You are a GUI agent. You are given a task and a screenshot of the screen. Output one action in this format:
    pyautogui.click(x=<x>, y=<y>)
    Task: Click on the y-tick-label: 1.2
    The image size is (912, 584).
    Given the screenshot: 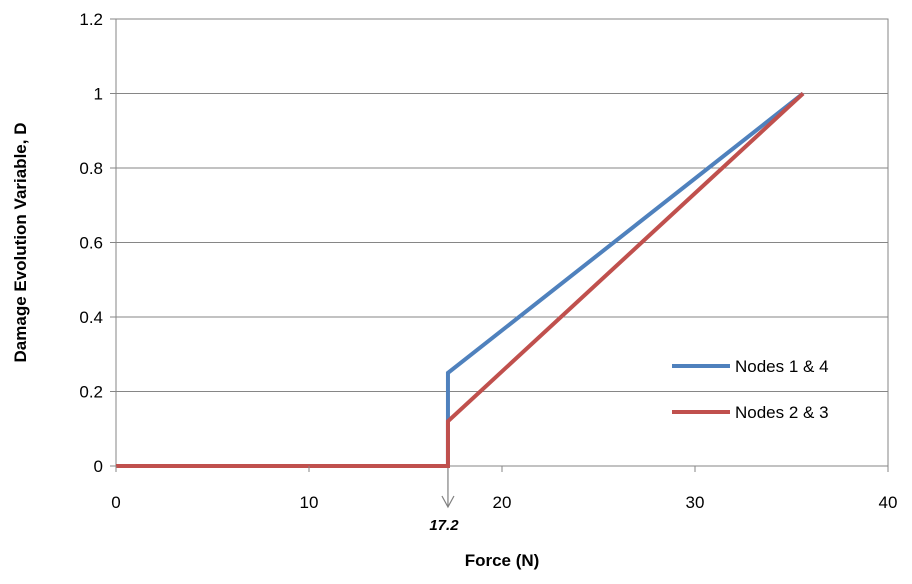 What is the action you would take?
    pyautogui.click(x=91, y=19)
    